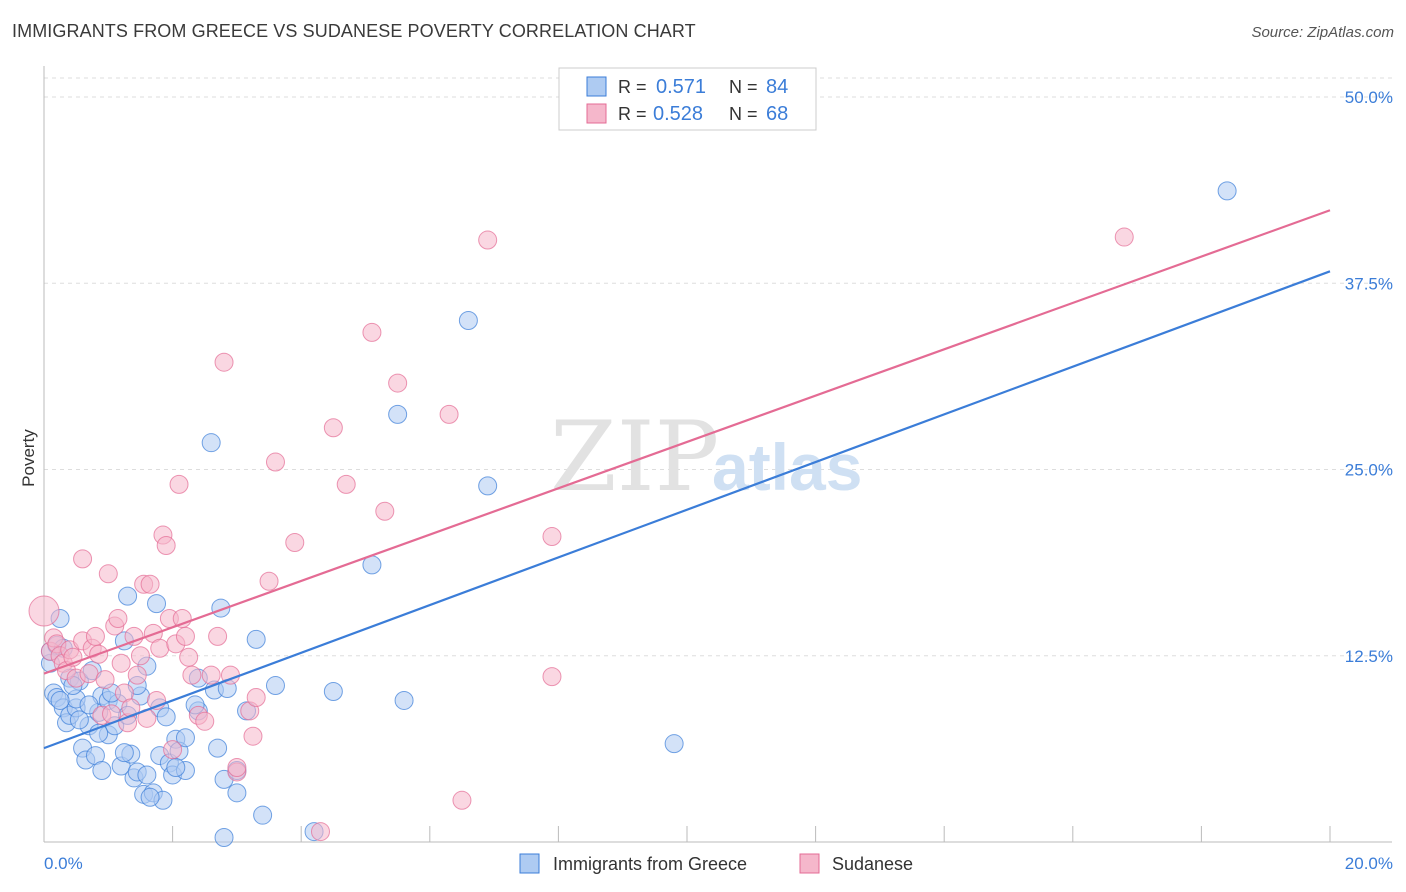 The height and width of the screenshot is (892, 1406). I want to click on x-tick-label: 20.0%, so click(1369, 863).